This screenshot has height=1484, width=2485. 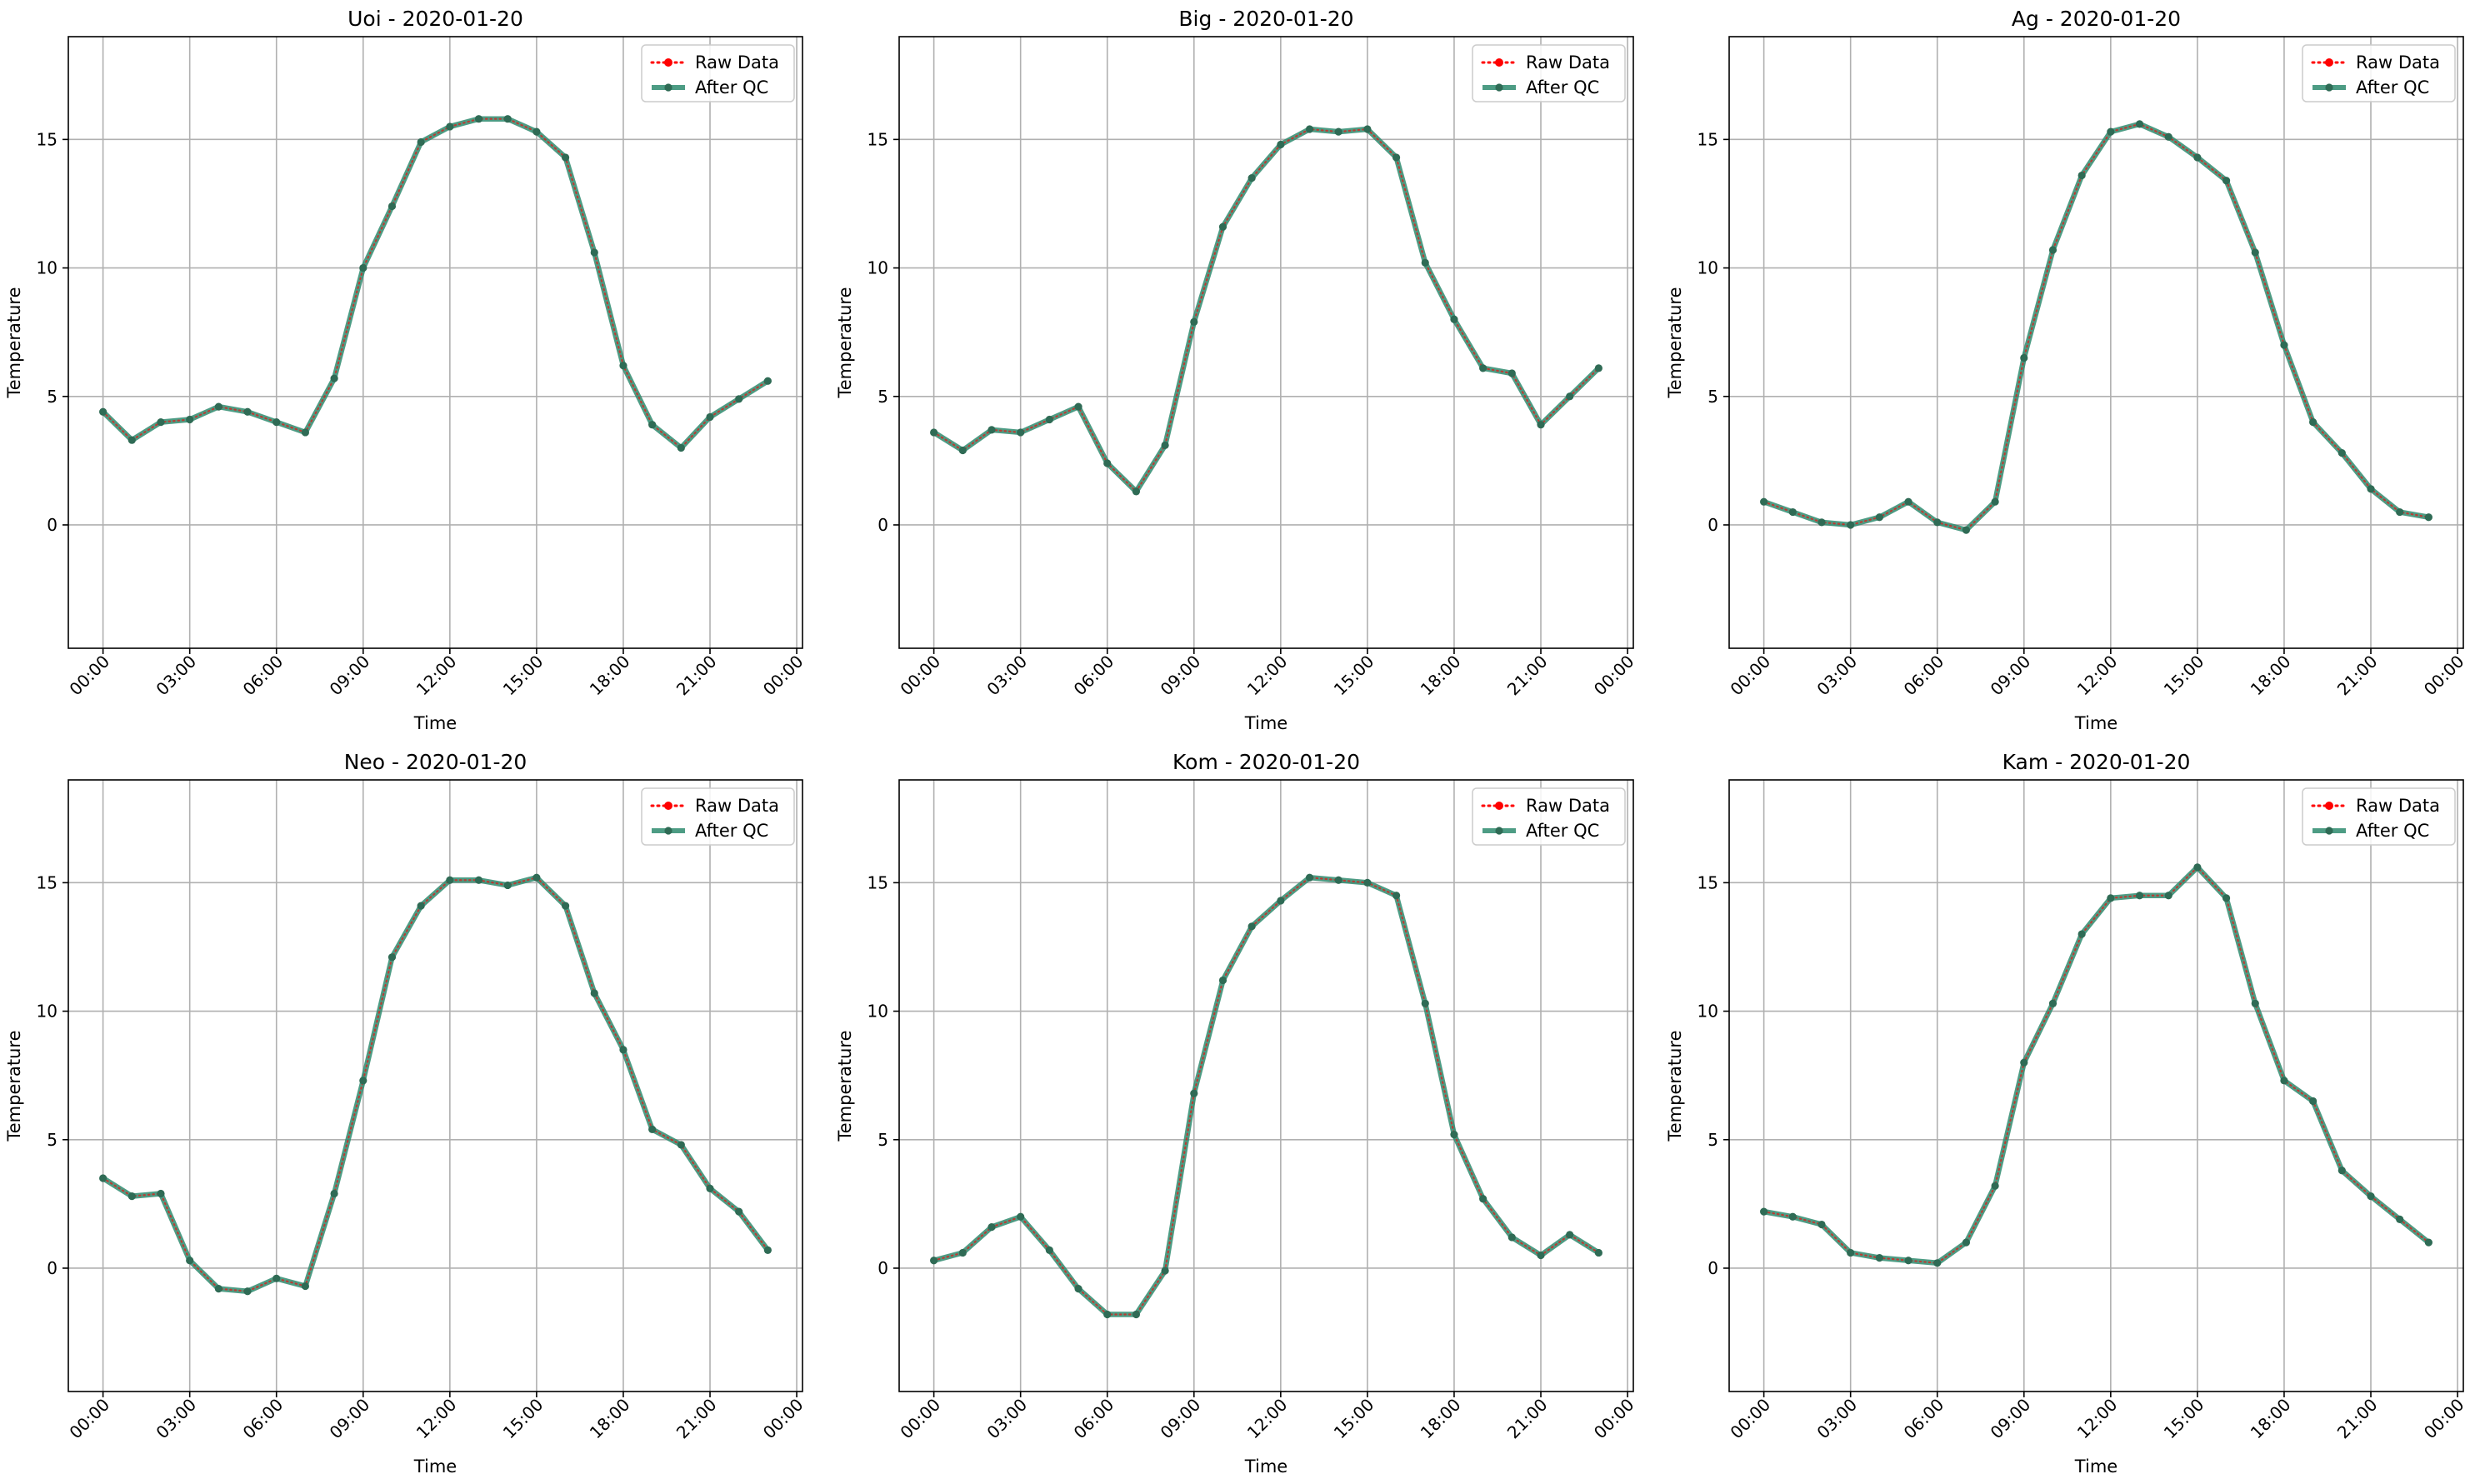 What do you see at coordinates (2357, 676) in the screenshot?
I see `x-tick-label: 21:00` at bounding box center [2357, 676].